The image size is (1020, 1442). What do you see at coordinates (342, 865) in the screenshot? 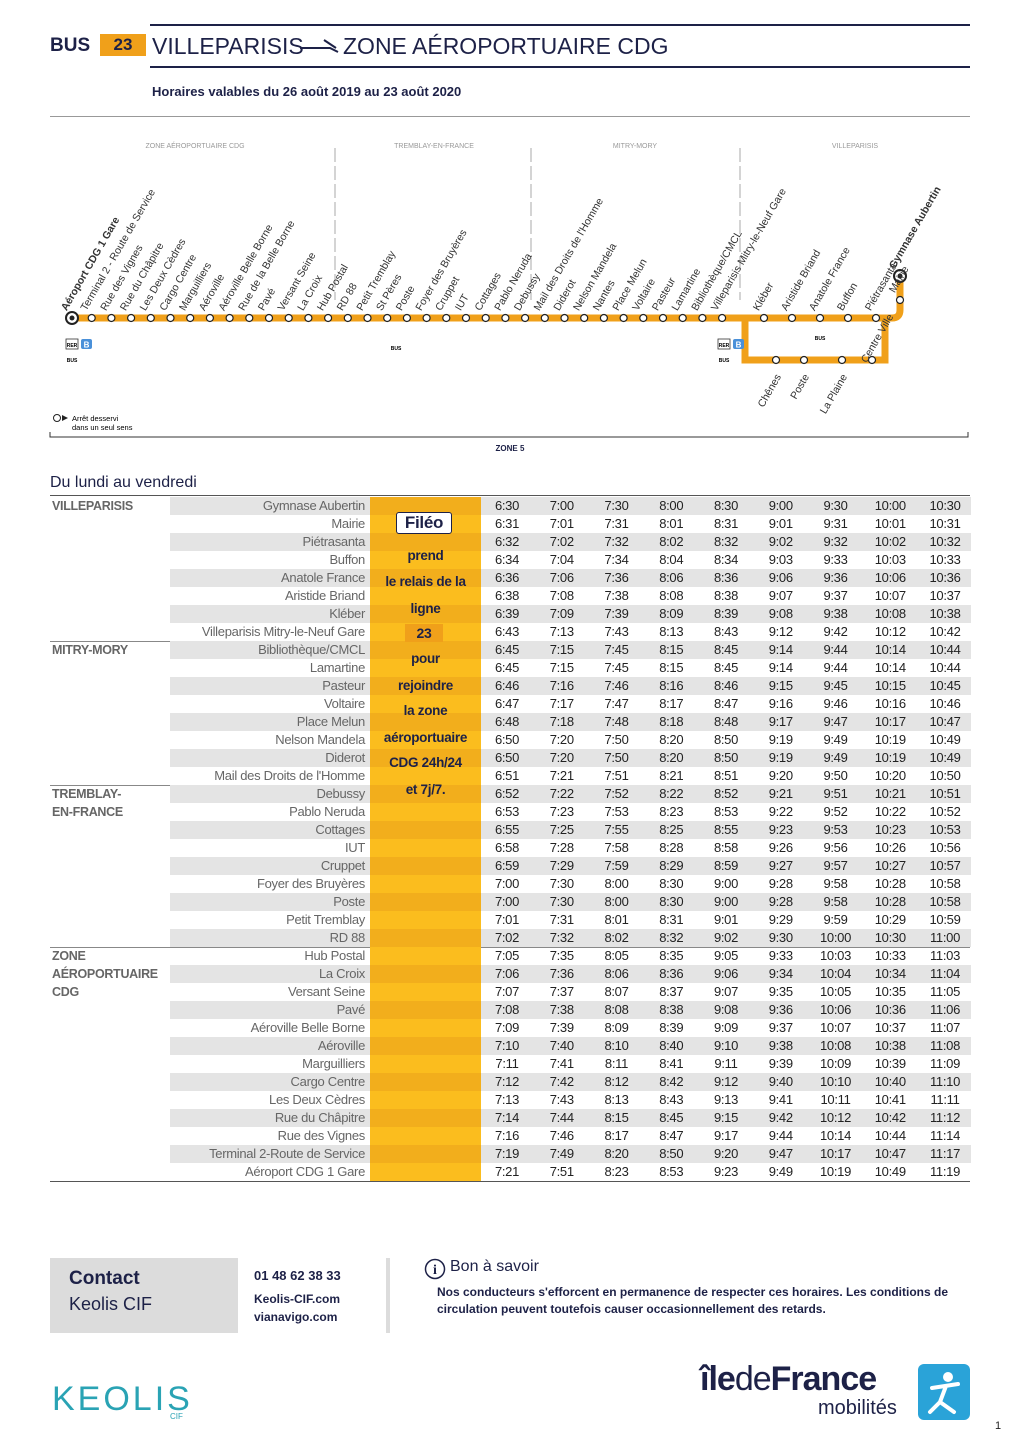
I see `stop-name: Cruppet` at bounding box center [342, 865].